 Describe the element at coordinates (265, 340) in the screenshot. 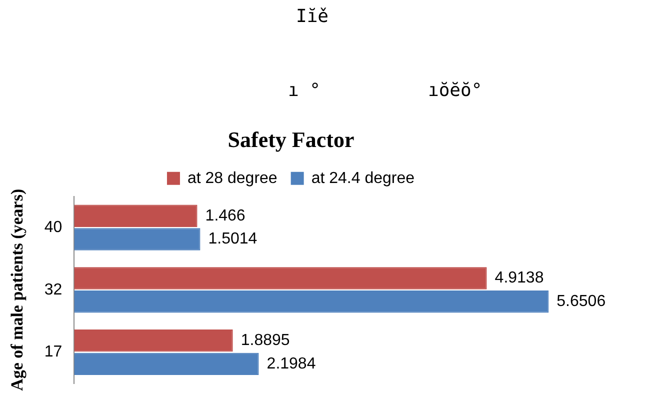

I see `data-label: 1.8895` at that location.